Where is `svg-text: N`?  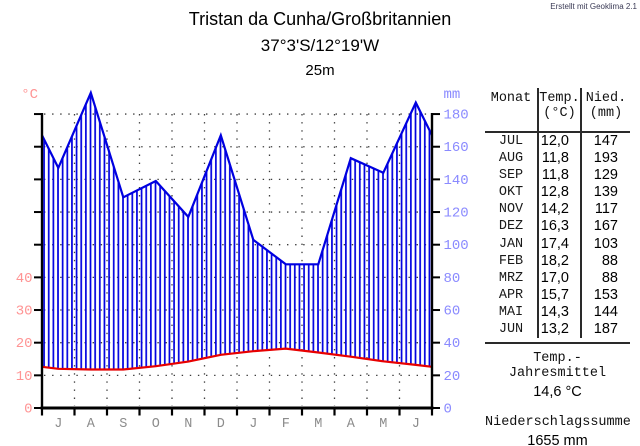 svg-text: N is located at coordinates (188, 424).